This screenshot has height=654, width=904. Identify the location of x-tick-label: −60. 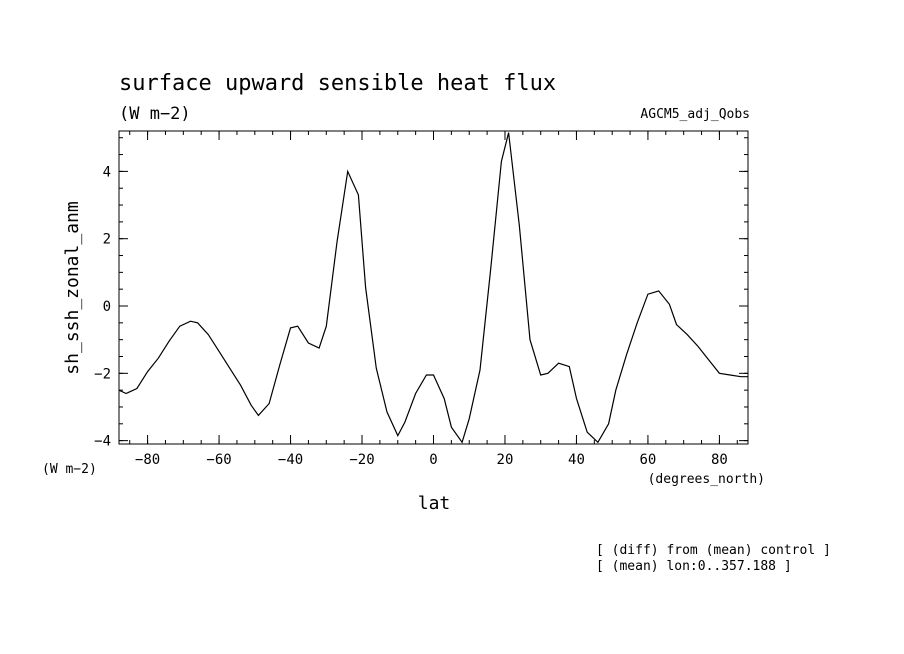
(218, 460).